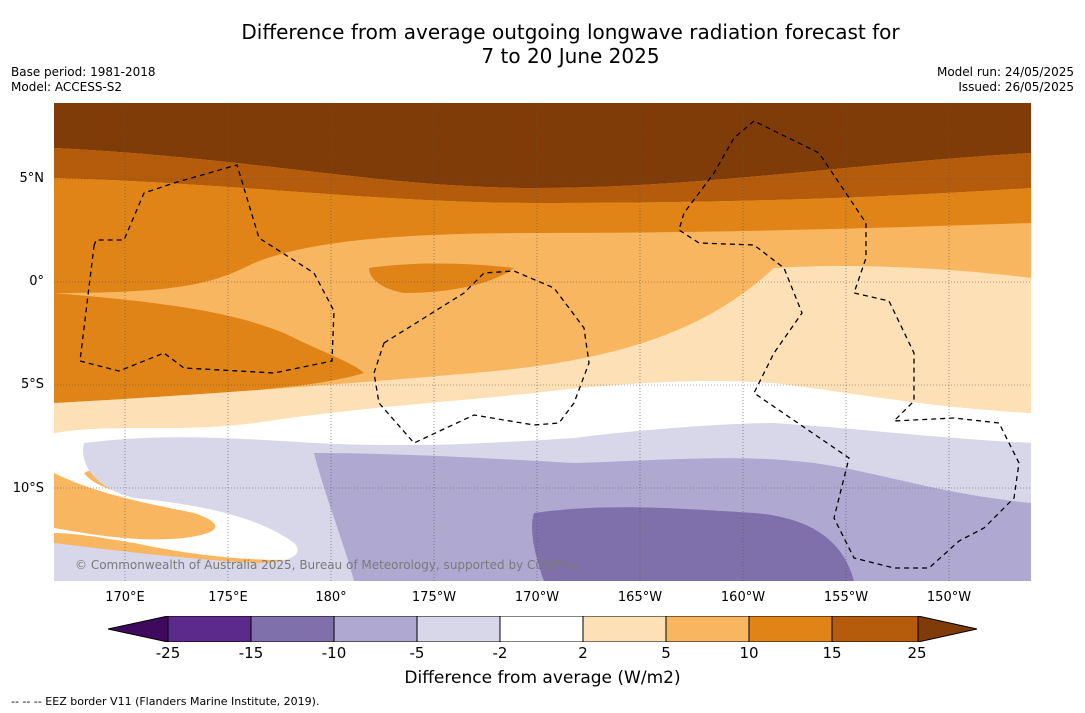 This screenshot has height=713, width=1085. I want to click on colorbar-extend-high, so click(947, 629).